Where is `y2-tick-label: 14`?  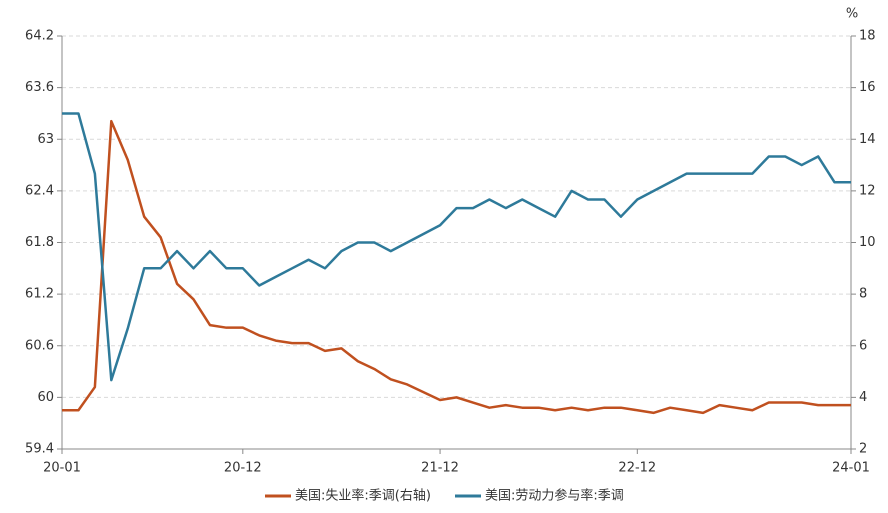 y2-tick-label: 14 is located at coordinates (867, 139).